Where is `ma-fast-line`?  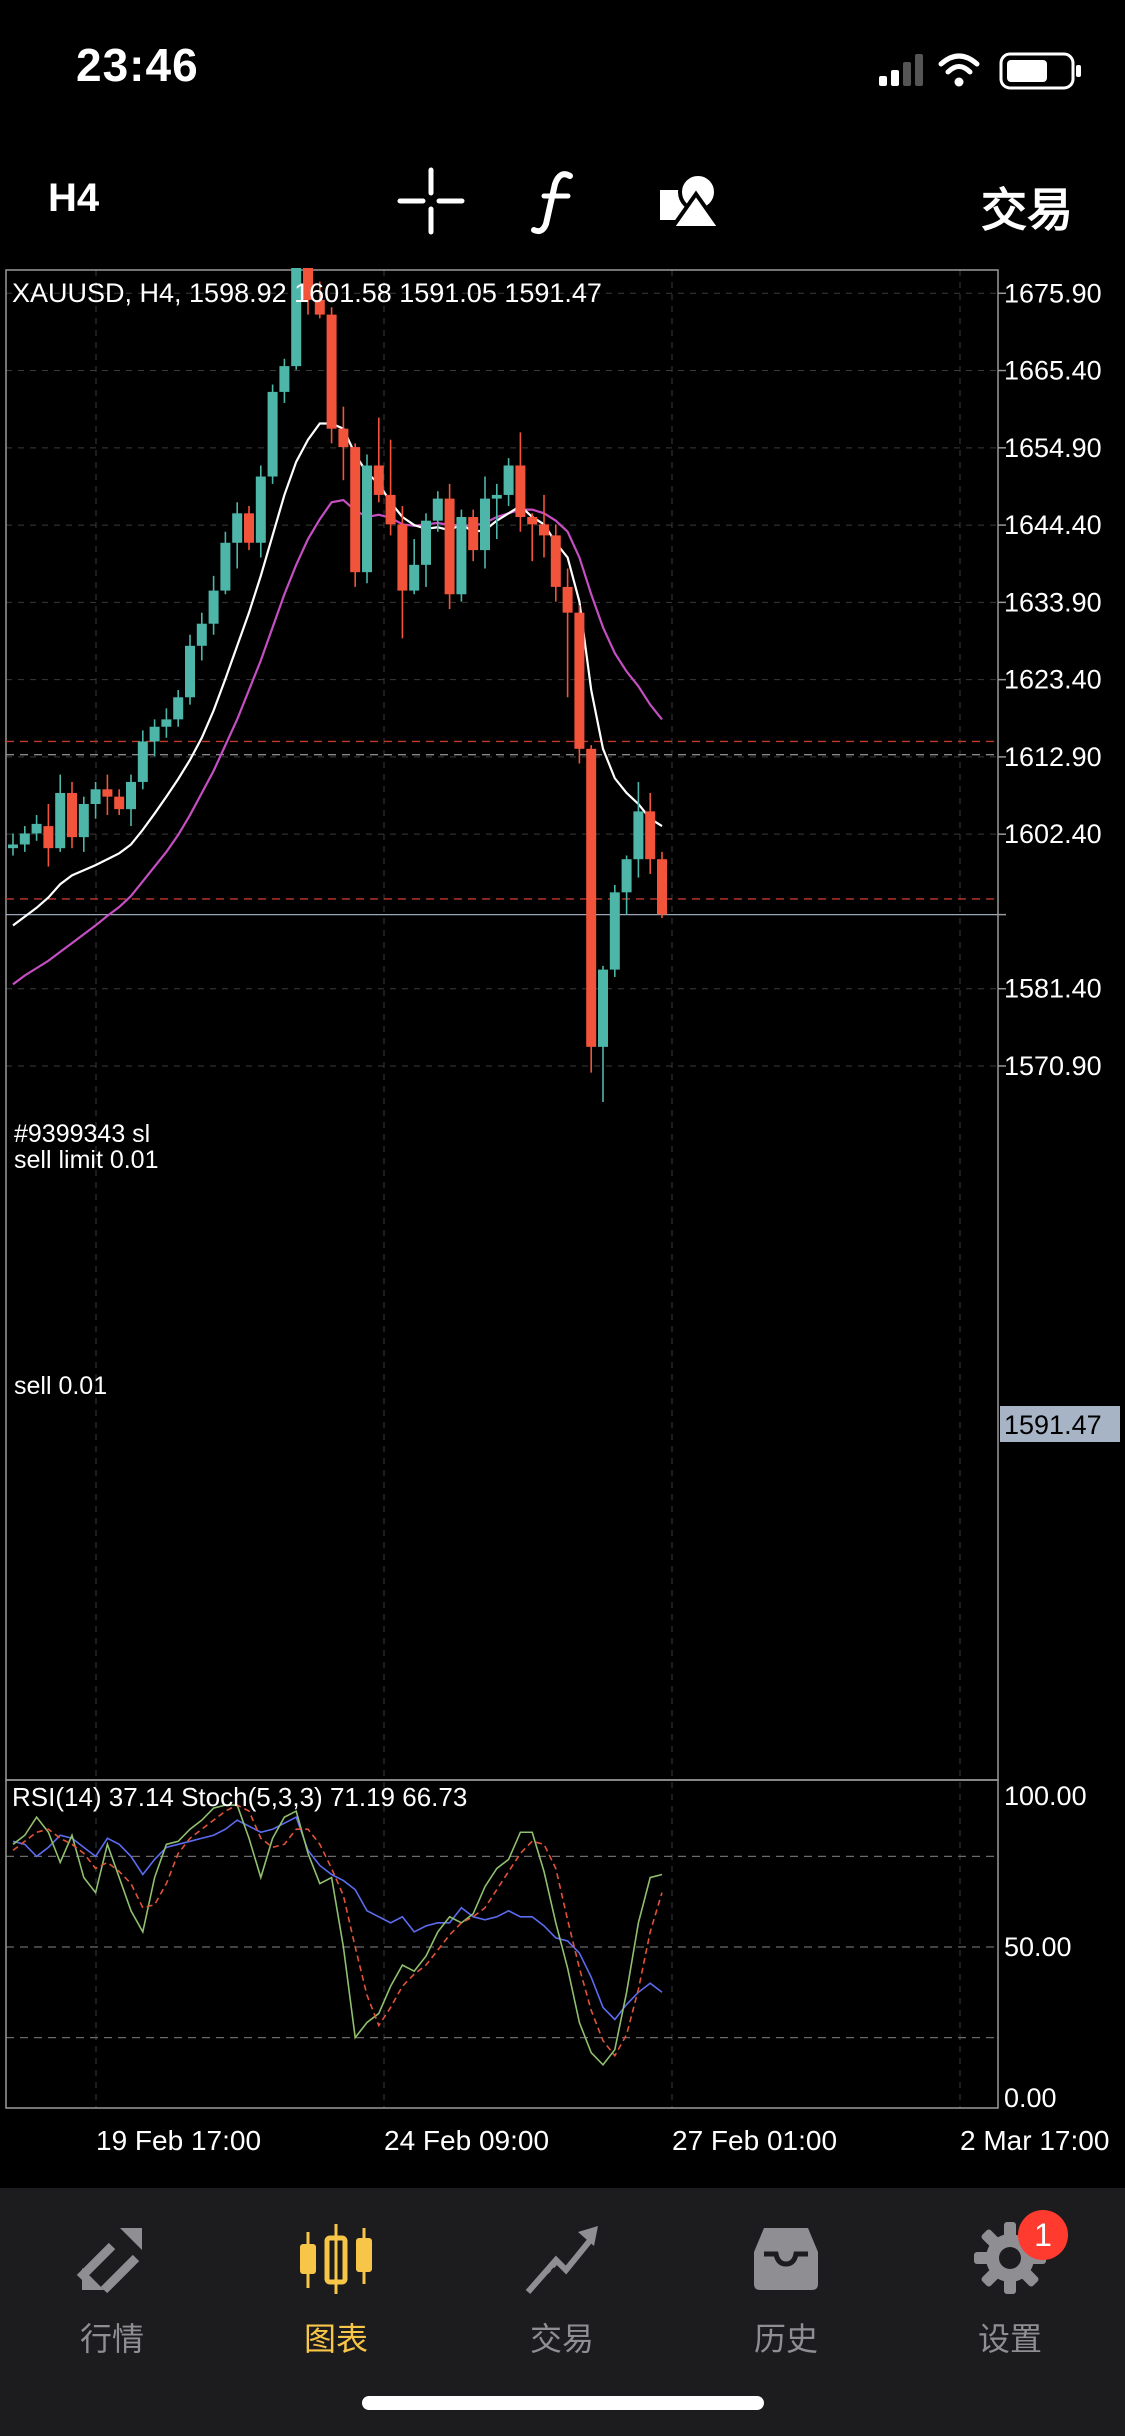 ma-fast-line is located at coordinates (337, 674).